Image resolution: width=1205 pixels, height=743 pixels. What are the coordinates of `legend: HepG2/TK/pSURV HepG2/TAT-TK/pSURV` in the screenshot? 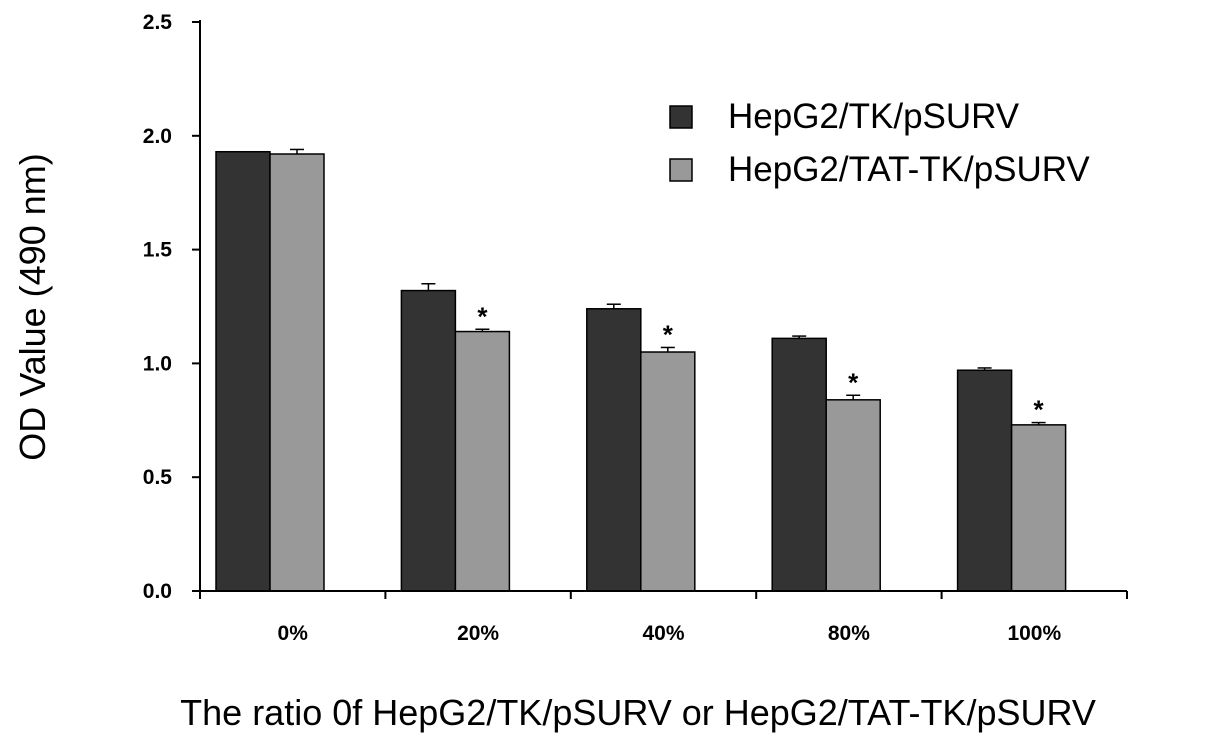 It's located at (879, 143).